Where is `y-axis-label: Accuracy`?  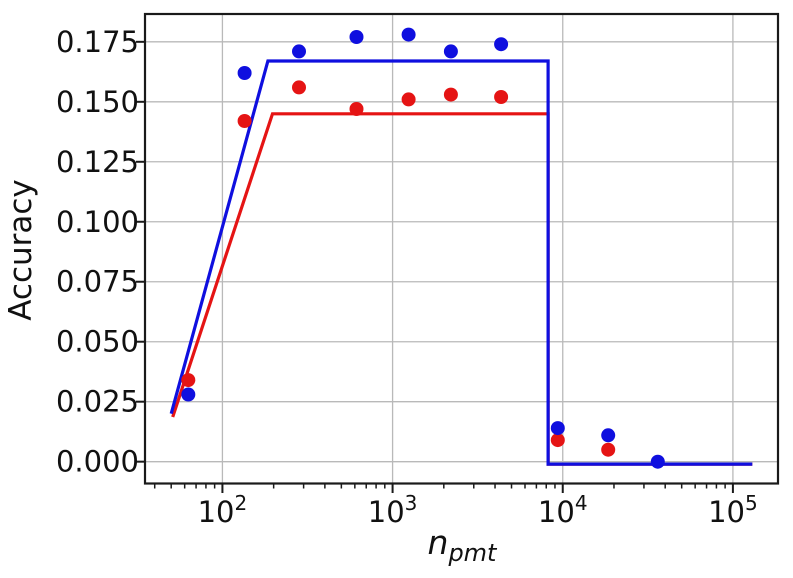
y-axis-label: Accuracy is located at coordinates (21, 250).